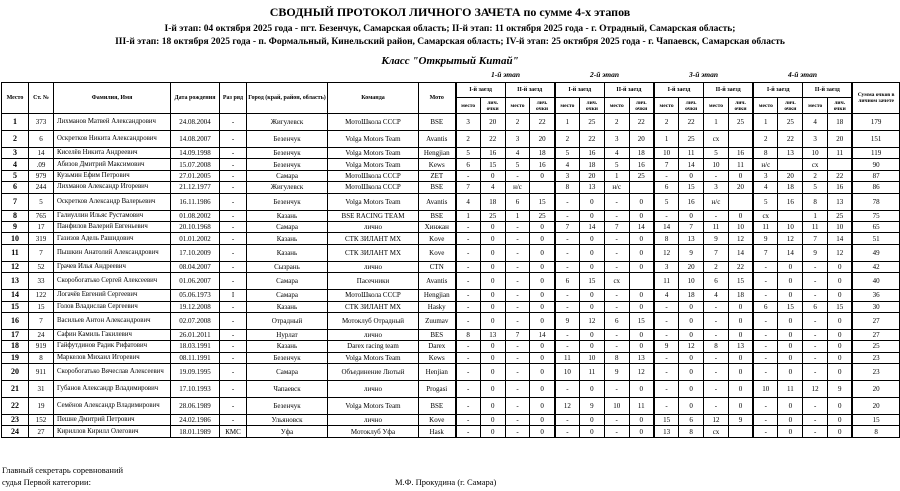 This screenshot has width=900, height=491. I want to click on position-cell: 2, so click(666, 122).